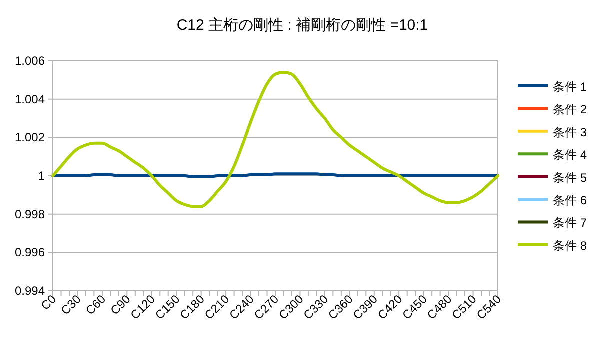  I want to click on y-tick-label: 0.998, so click(30, 214).